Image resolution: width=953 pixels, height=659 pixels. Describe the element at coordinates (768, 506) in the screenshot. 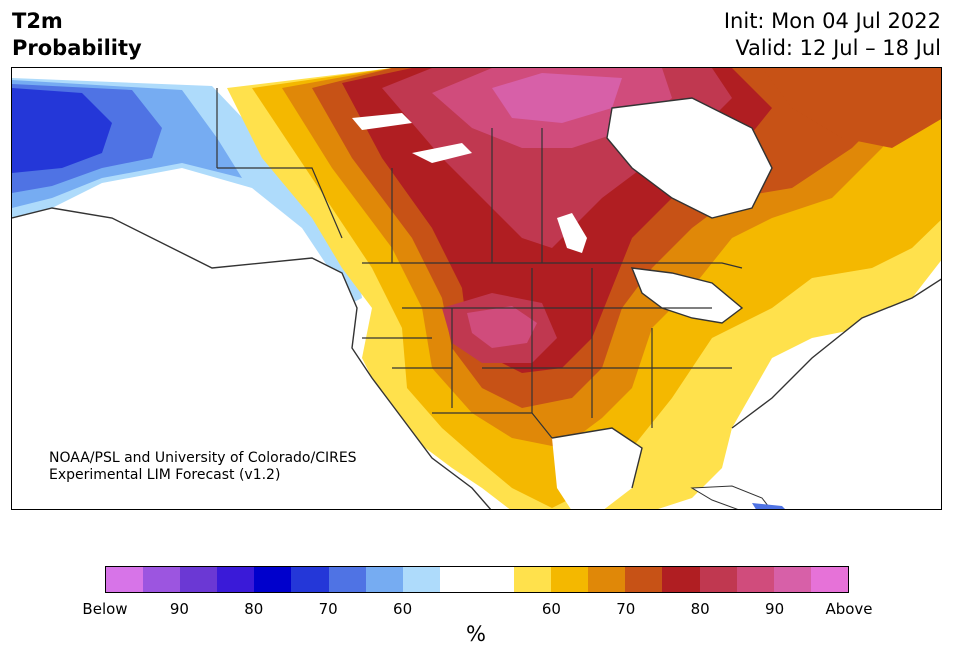

I see `caribbean-blue` at that location.